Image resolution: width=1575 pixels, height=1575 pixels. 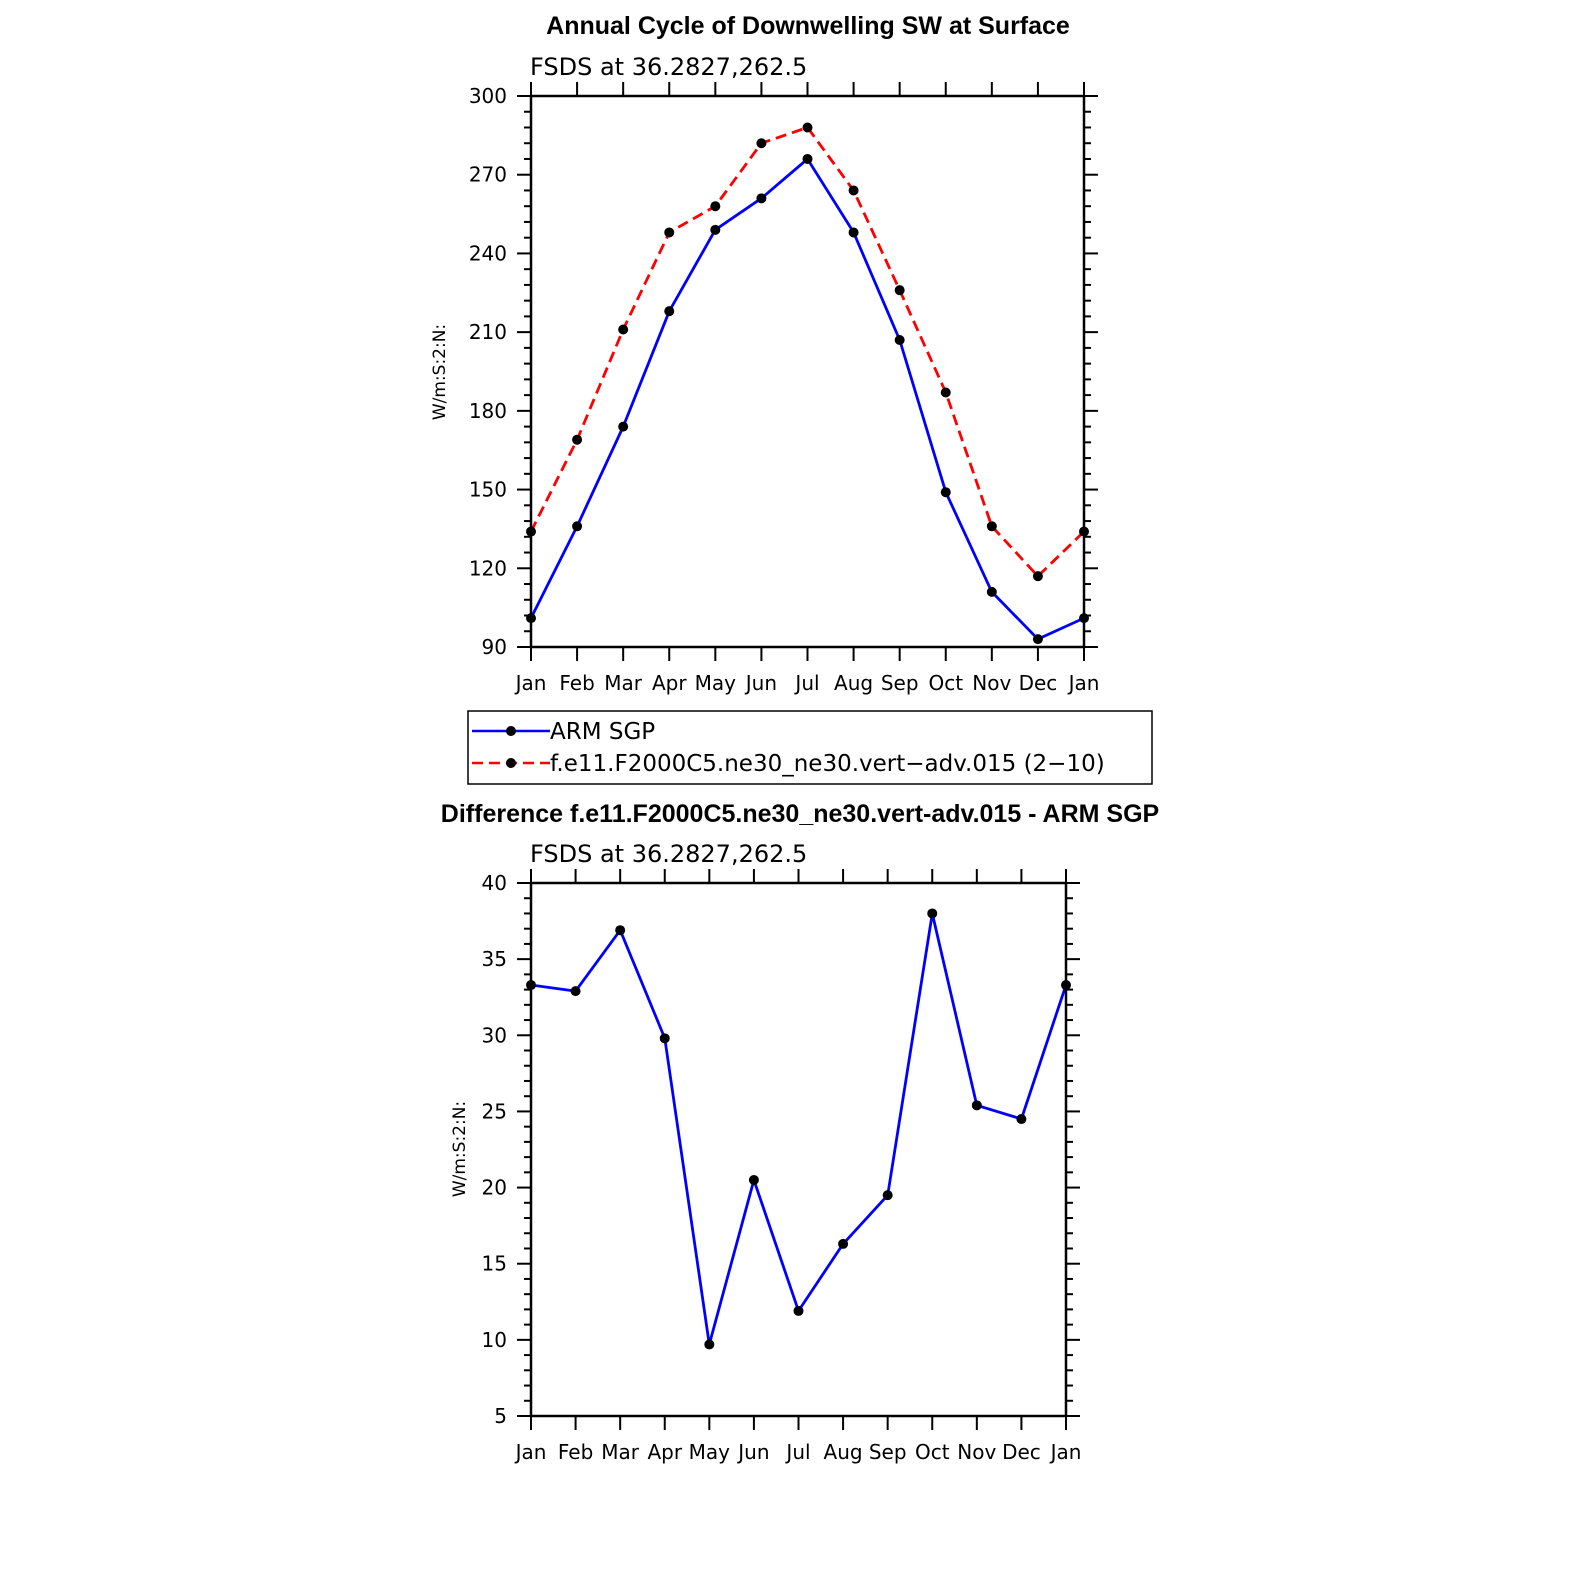 What do you see at coordinates (500, 1416) in the screenshot?
I see `y-tick-label: 5` at bounding box center [500, 1416].